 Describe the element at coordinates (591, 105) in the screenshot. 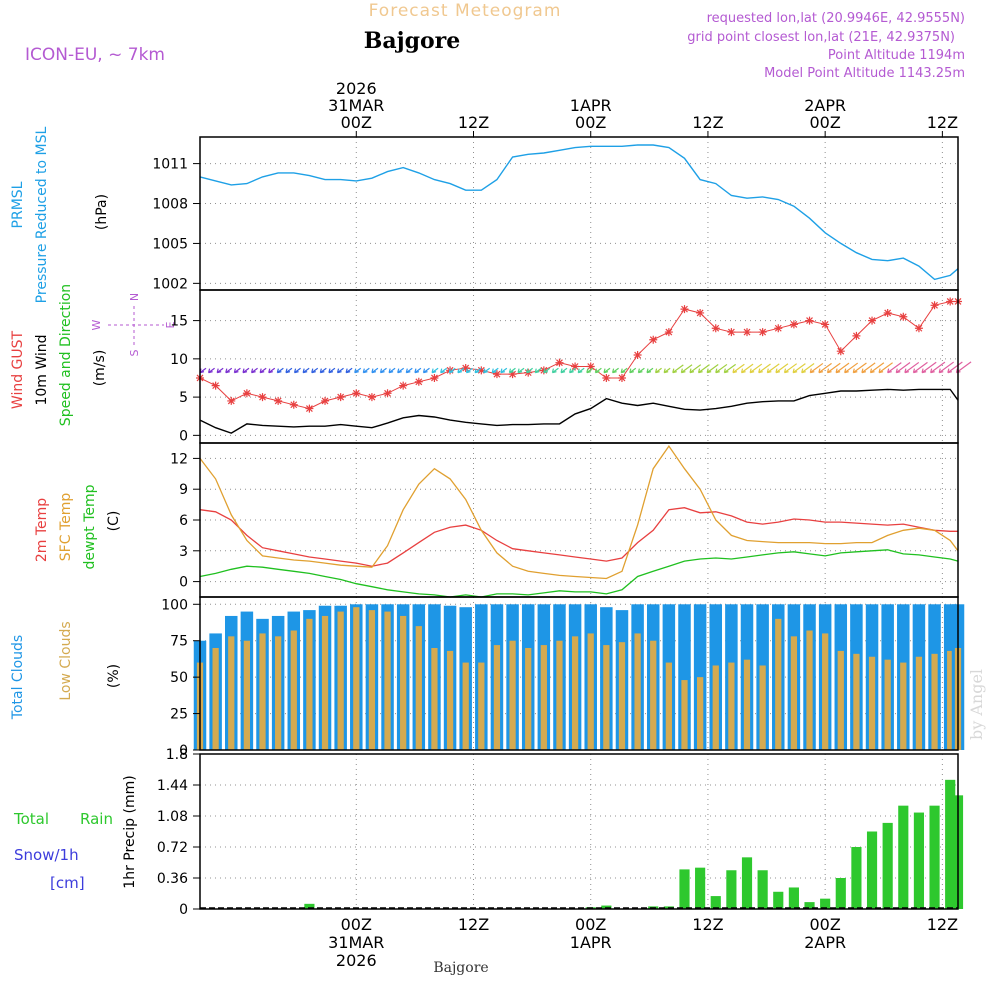

I see `top-tick-label: 1APR` at that location.